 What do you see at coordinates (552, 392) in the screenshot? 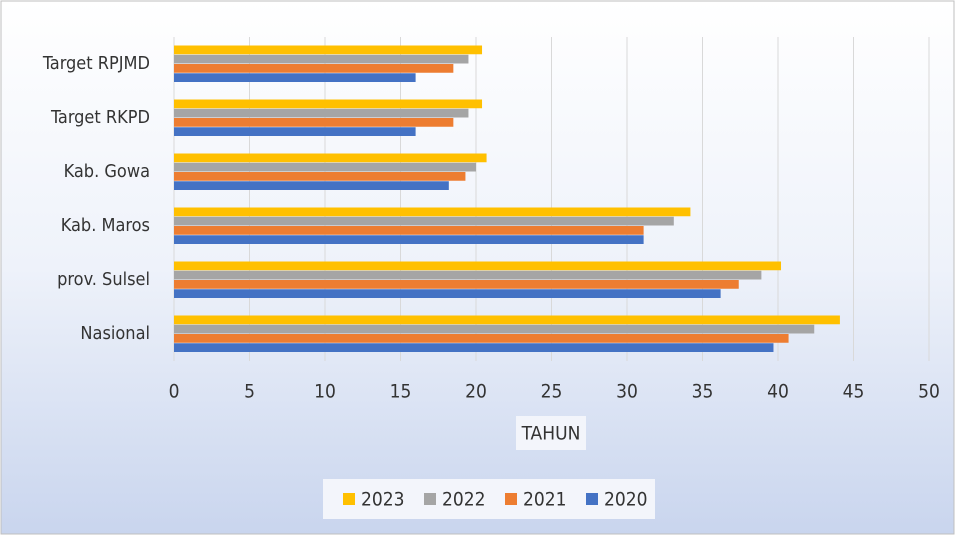
I see `x-tick-label: 25` at bounding box center [552, 392].